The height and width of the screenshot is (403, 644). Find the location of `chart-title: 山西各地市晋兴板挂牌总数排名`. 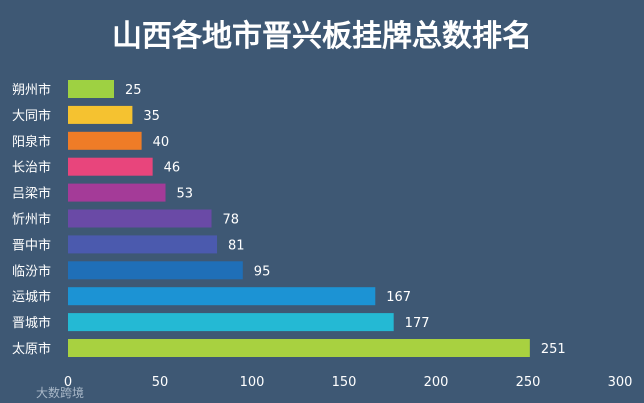

chart-title: 山西各地市晋兴板挂牌总数排名 is located at coordinates (322, 36).